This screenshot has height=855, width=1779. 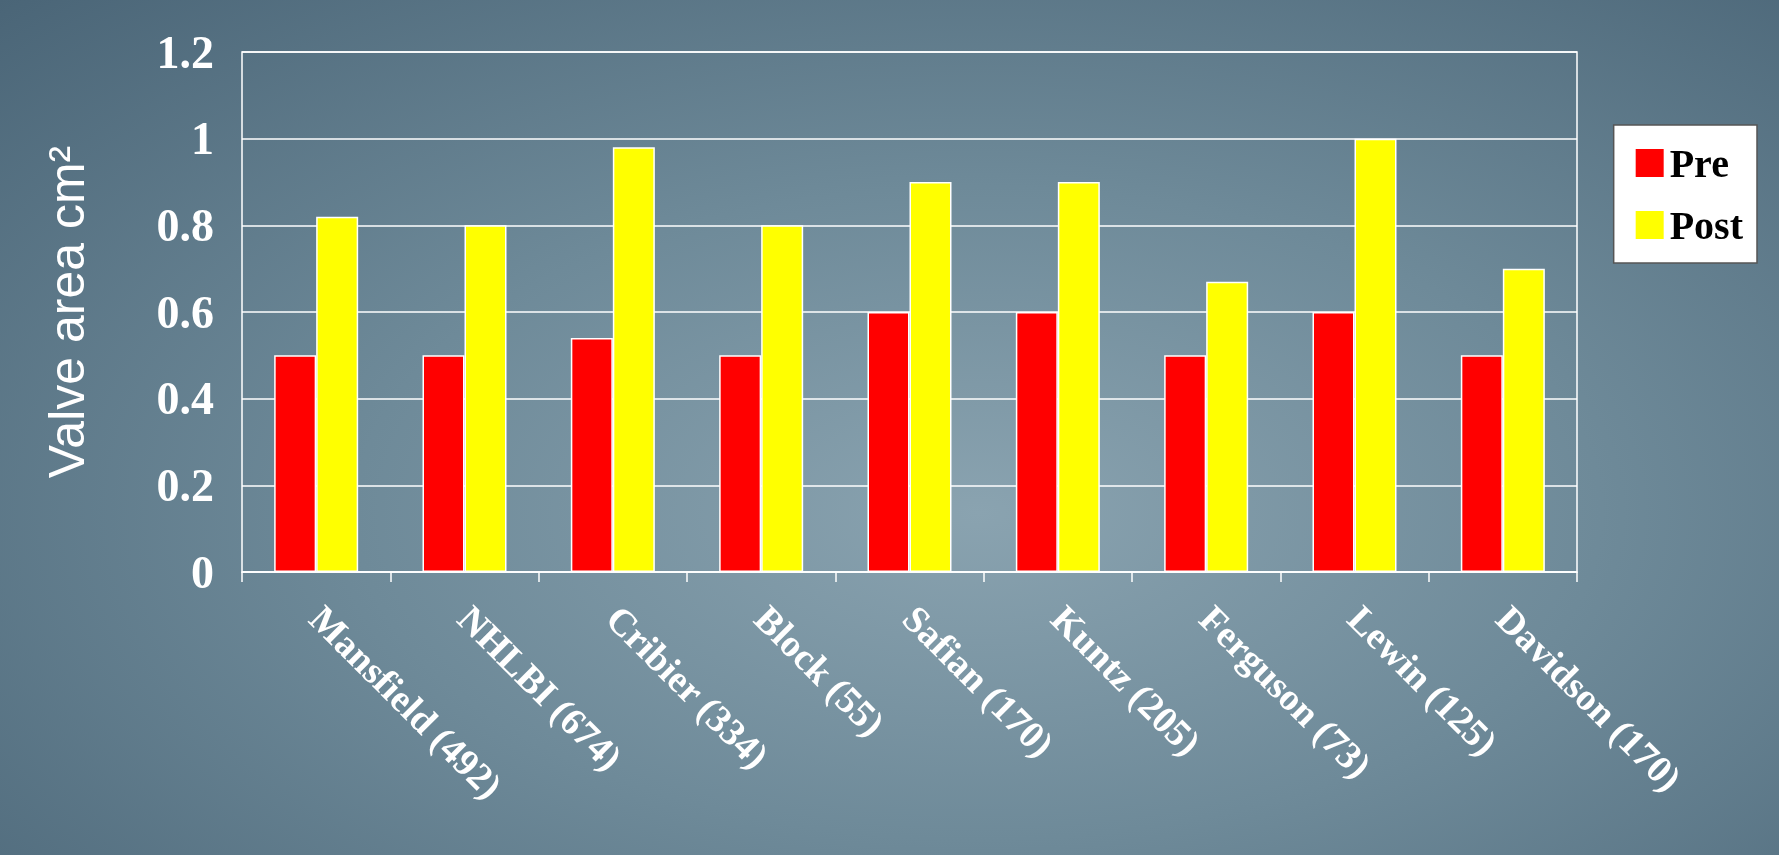 I want to click on y-tick-label: 0.4, so click(x=185, y=399).